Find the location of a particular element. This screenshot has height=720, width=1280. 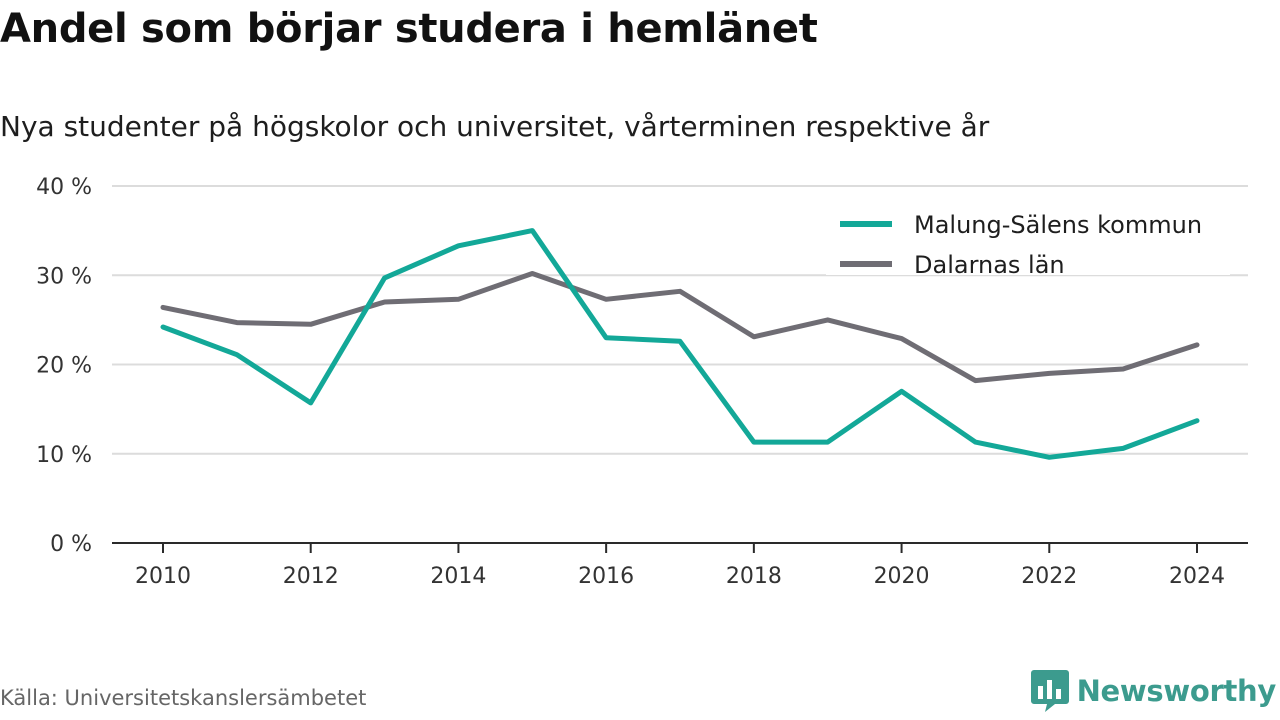

source-note: Källa: Universitetskanslersämbetet is located at coordinates (183, 698).